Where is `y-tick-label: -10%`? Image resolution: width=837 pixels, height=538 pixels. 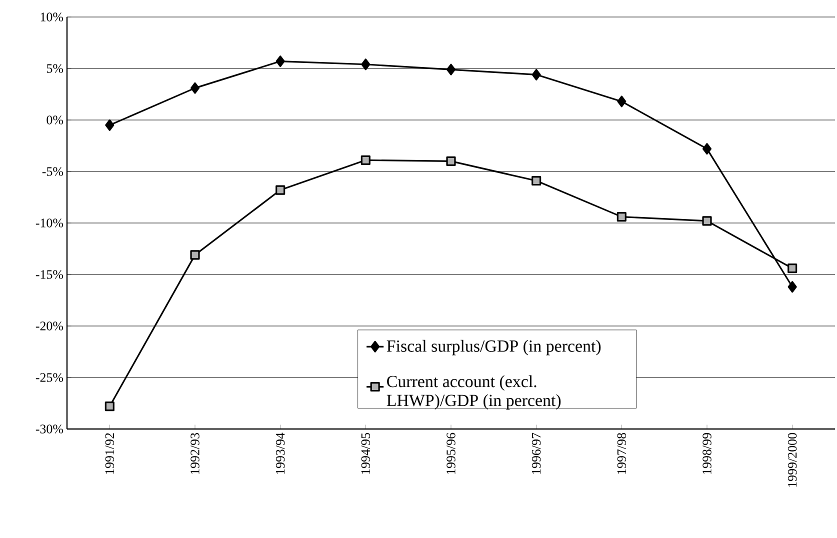 y-tick-label: -10% is located at coordinates (50, 223).